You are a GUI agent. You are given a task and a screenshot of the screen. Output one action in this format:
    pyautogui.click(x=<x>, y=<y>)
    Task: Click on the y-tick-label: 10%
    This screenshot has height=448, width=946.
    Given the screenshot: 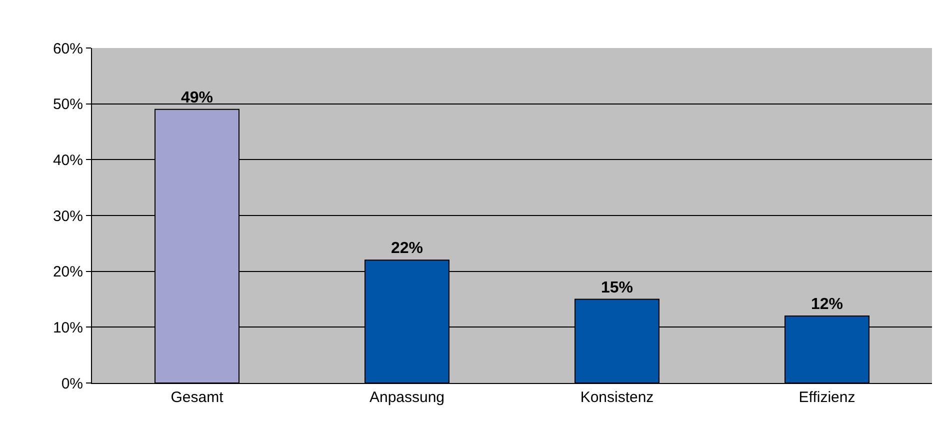 What is the action you would take?
    pyautogui.click(x=67, y=327)
    